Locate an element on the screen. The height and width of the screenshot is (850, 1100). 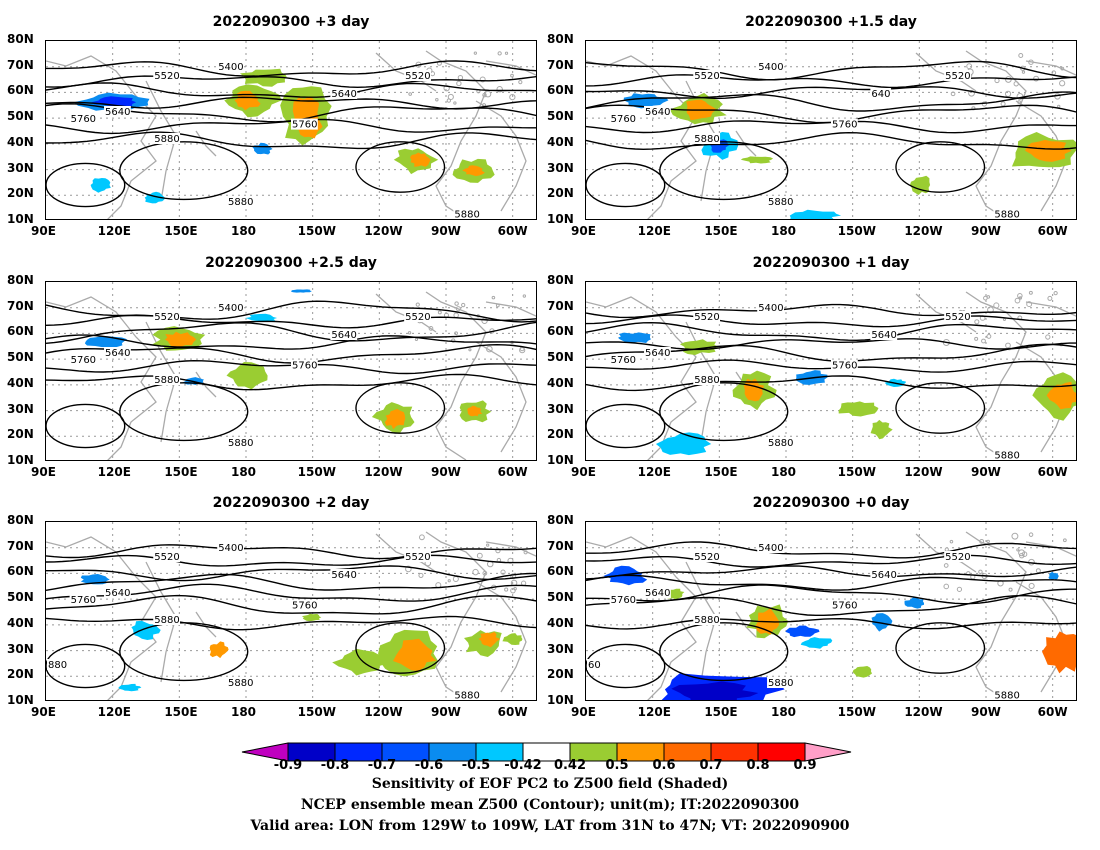
map-panel: 5400 5520 5520 5640 5640 5760 5760 5880 5880 5880 is located at coordinates (291, 130).